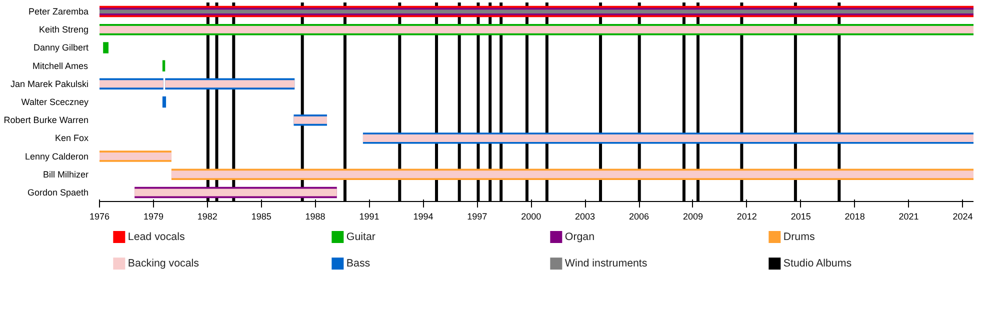  I want to click on x-tick-label: 2018, so click(854, 217).